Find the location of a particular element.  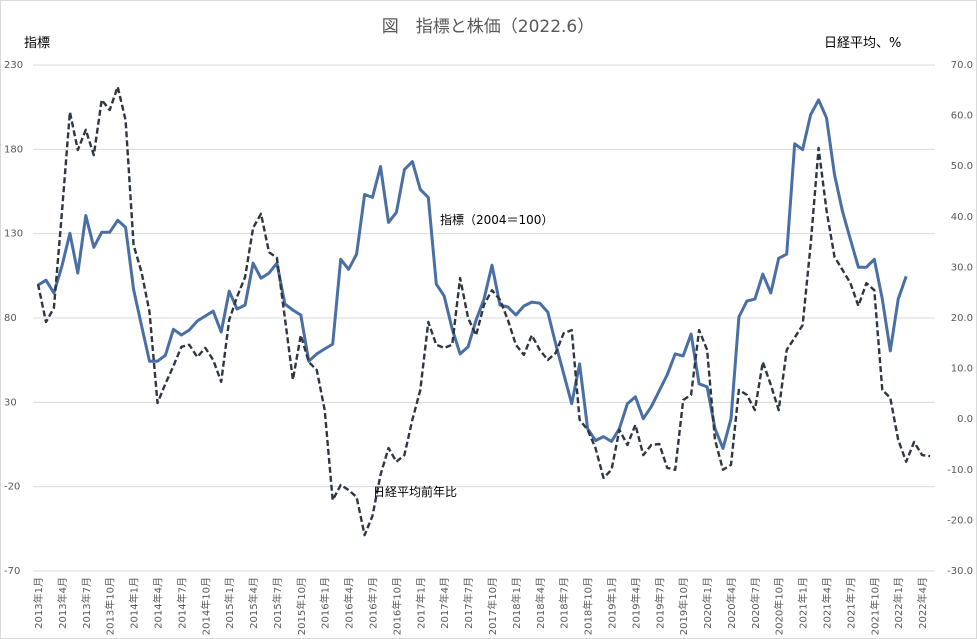

right-tick-label: 30.0 is located at coordinates (962, 267).